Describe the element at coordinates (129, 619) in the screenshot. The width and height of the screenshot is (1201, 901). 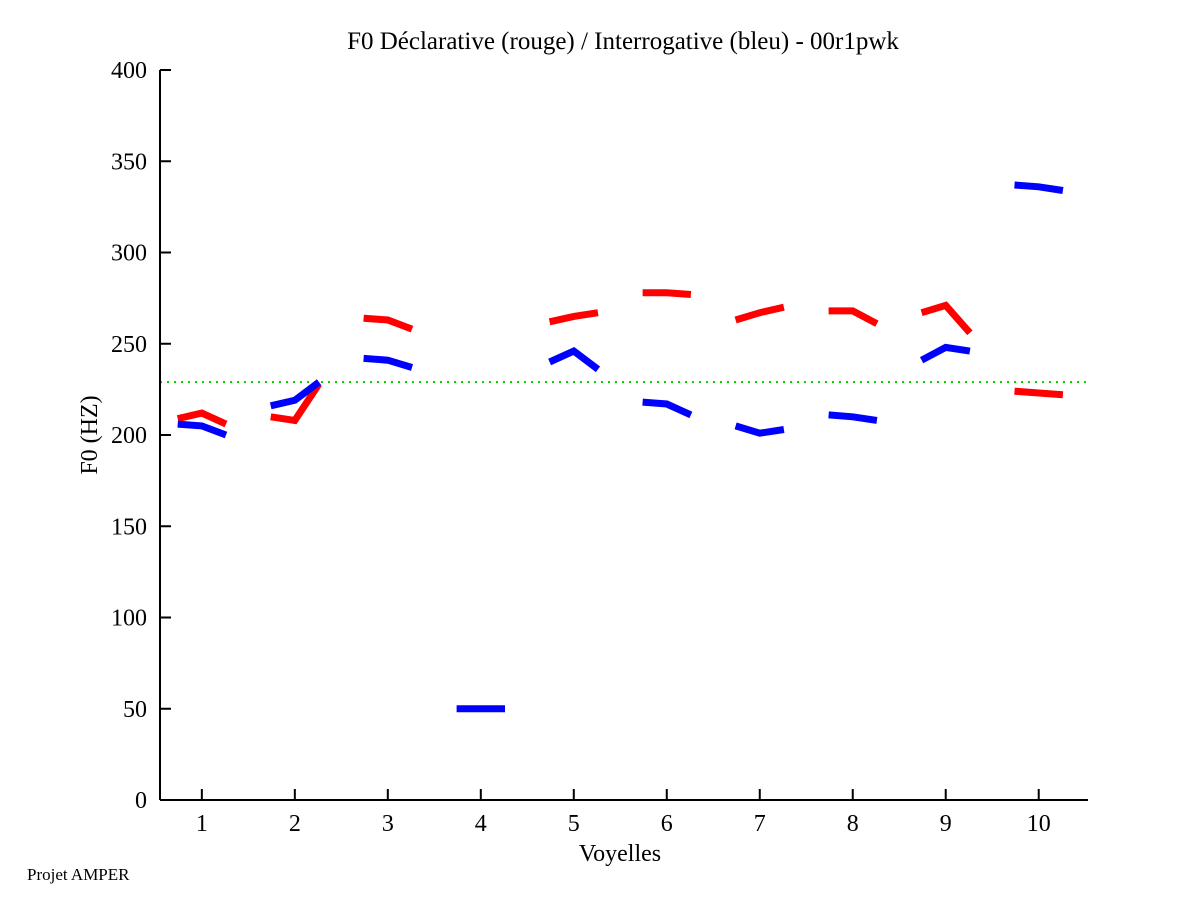
I see `y-tick-label: 100` at that location.